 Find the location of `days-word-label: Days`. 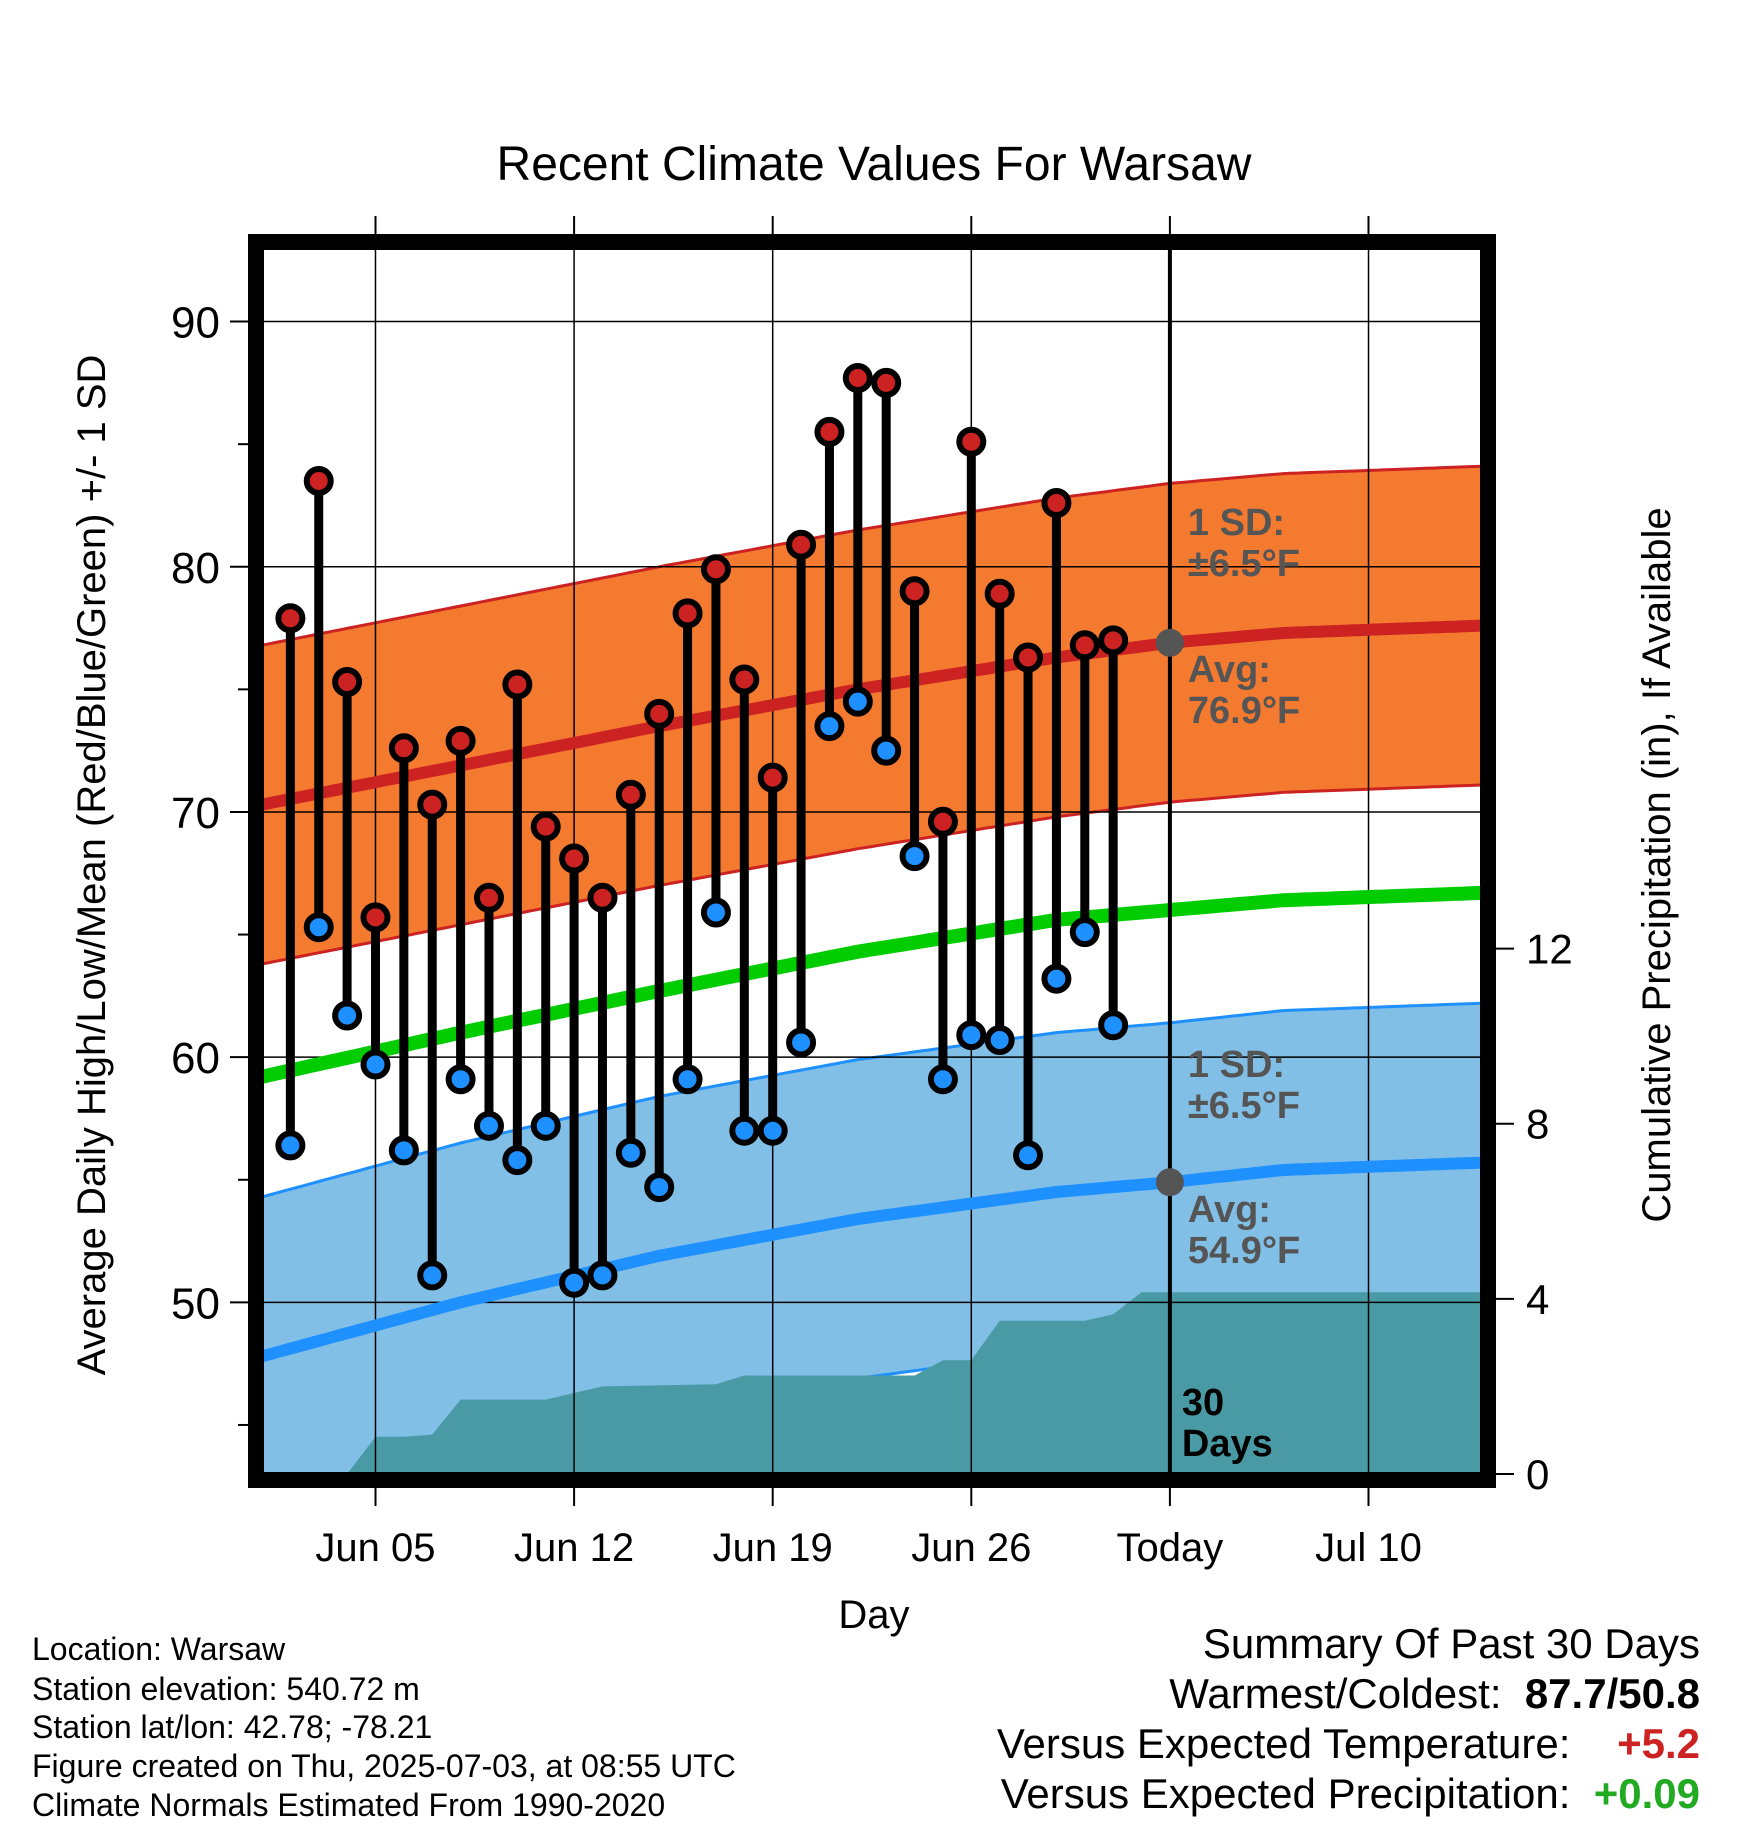

days-word-label: Days is located at coordinates (1227, 1444).